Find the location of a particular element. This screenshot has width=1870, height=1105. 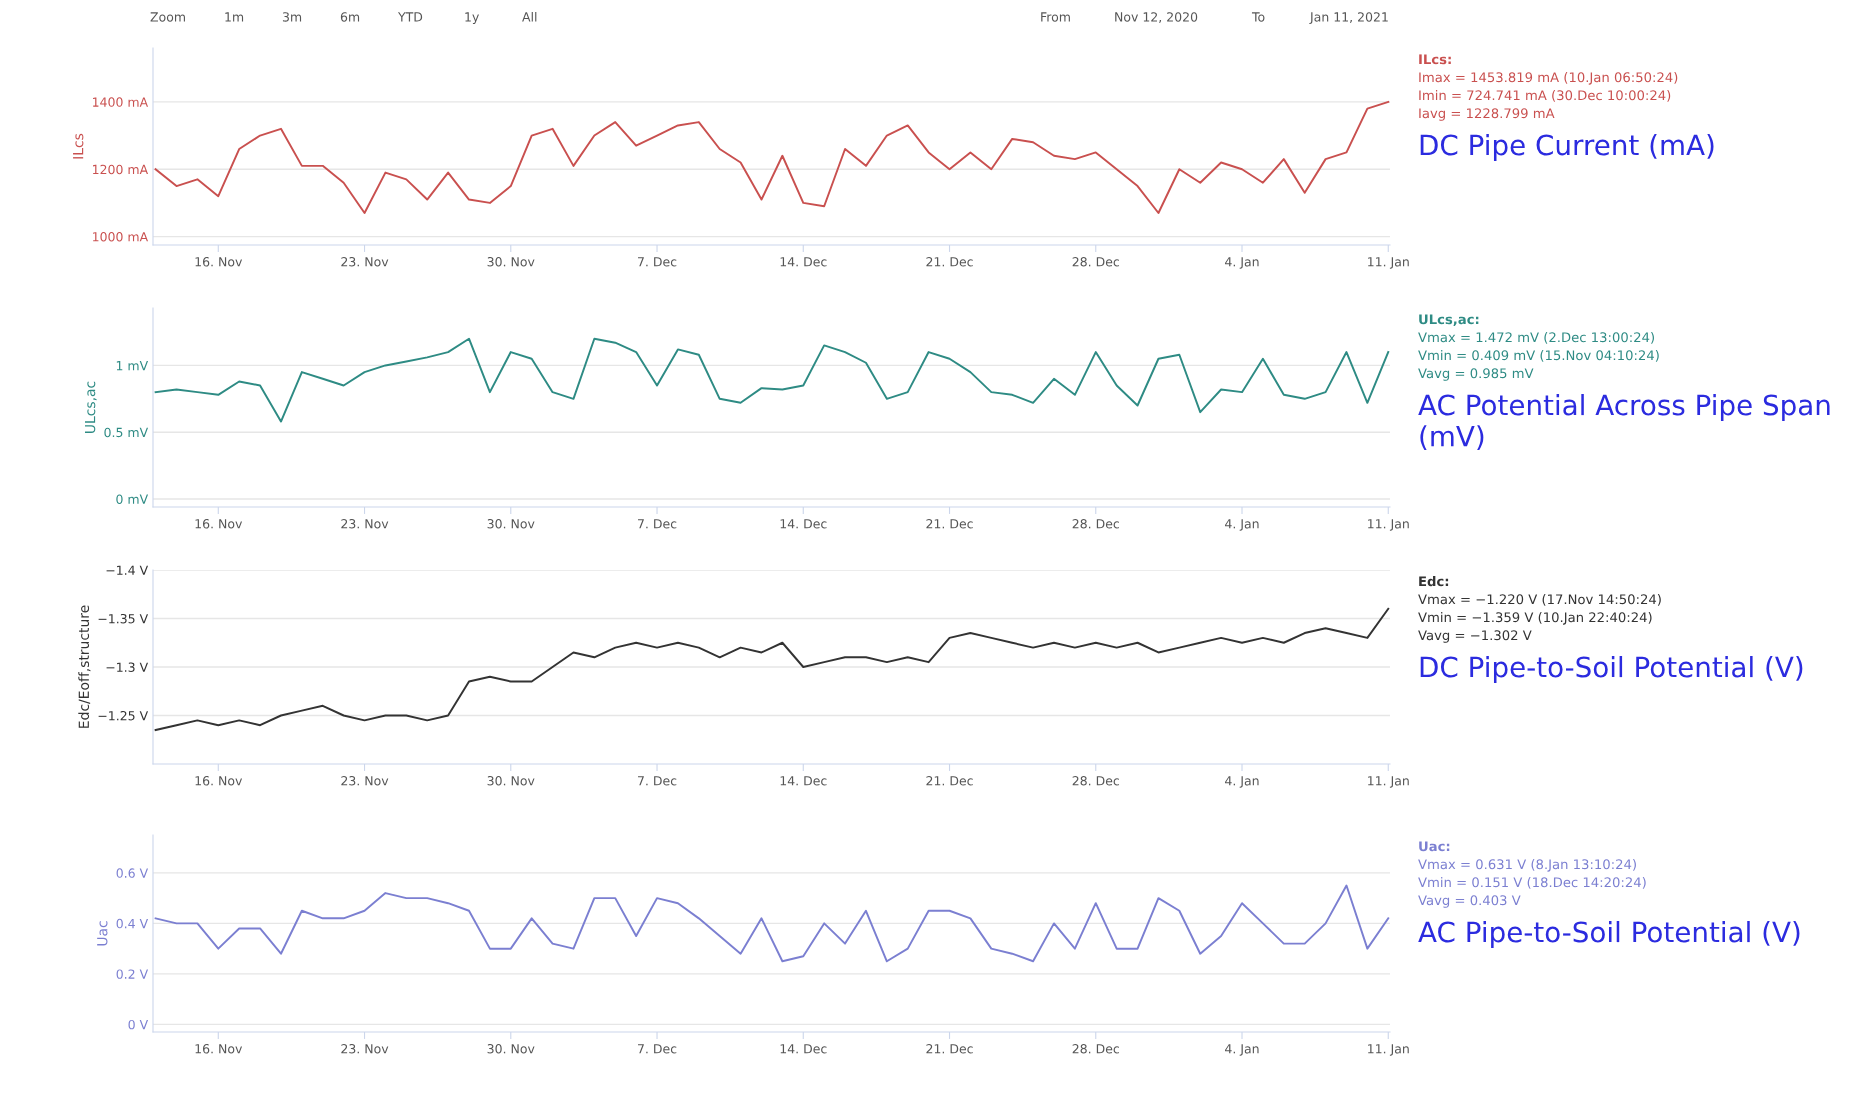

y-tick-label: 1 mV is located at coordinates (132, 366).